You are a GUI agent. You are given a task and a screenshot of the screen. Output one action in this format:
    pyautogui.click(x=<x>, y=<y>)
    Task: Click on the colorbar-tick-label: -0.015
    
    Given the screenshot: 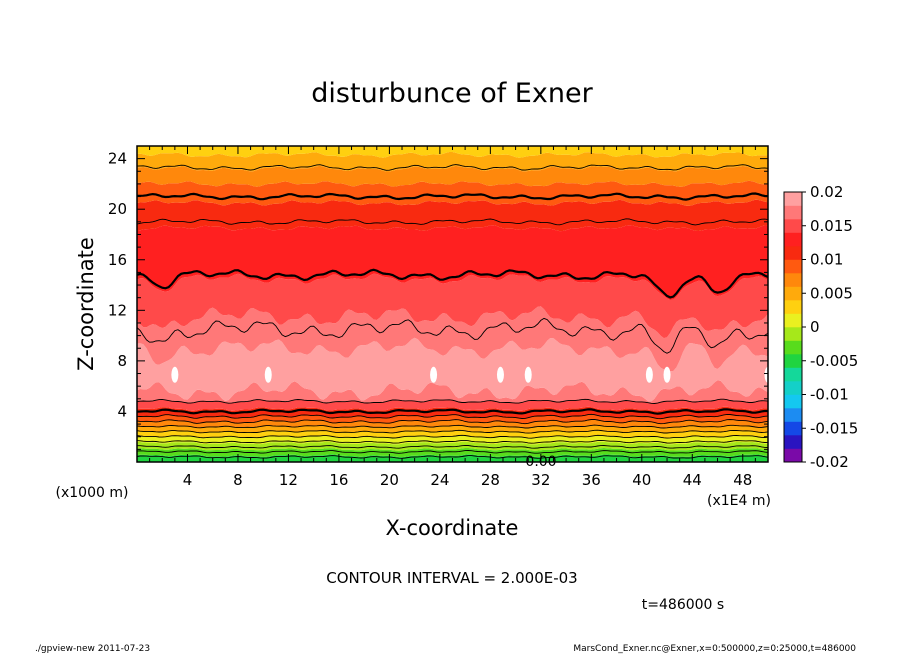 What is the action you would take?
    pyautogui.click(x=834, y=428)
    